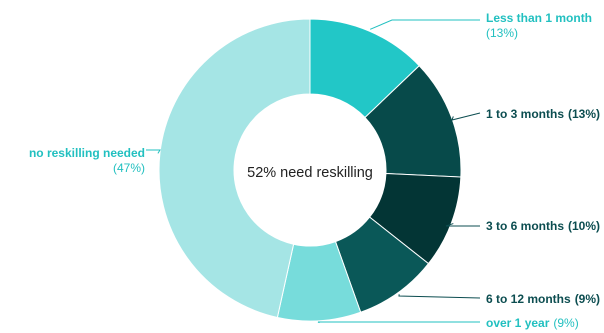 The width and height of the screenshot is (604, 333). I want to click on label-name-less-than-1-month: Less than 1 month, so click(539, 18).